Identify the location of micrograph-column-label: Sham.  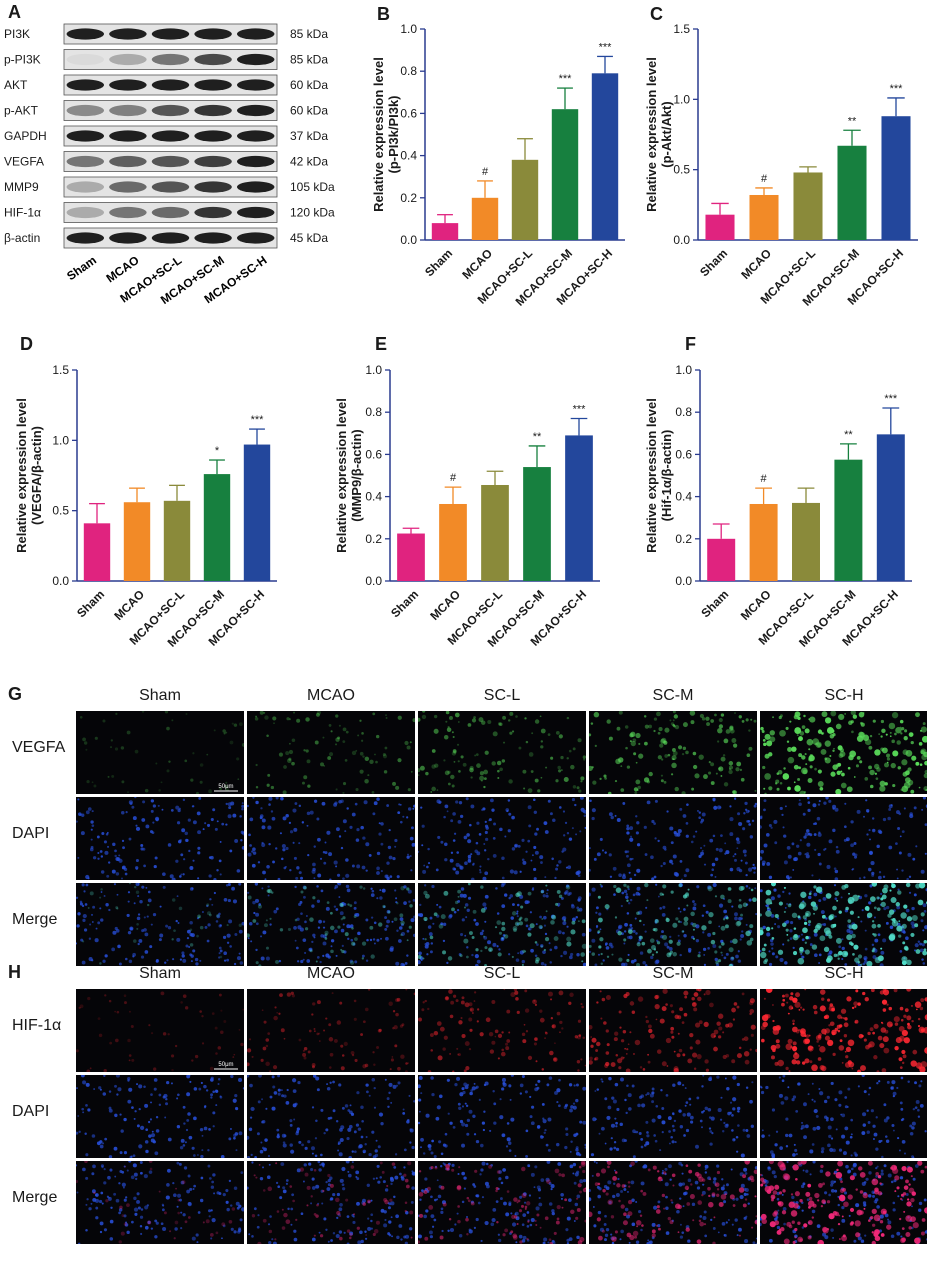
(160, 973).